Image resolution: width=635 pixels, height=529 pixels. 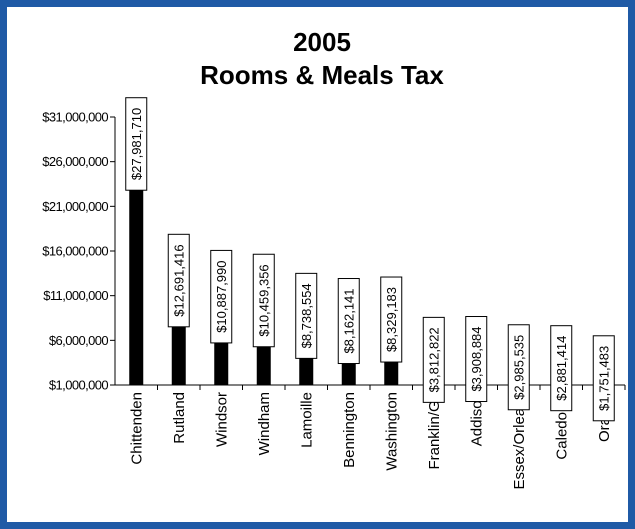 I want to click on data-label: $8,738,554, so click(x=306, y=315).